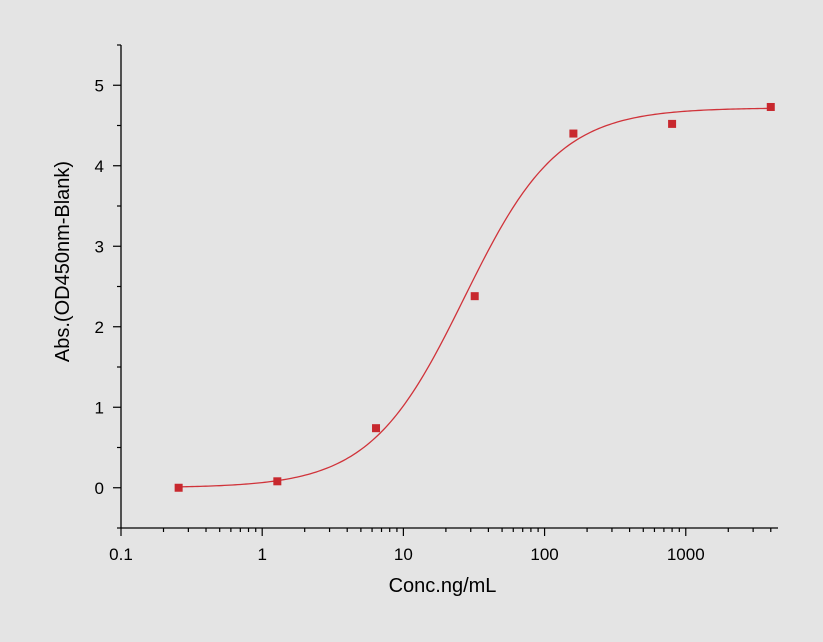  Describe the element at coordinates (99, 488) in the screenshot. I see `y-tick-label: 0` at that location.